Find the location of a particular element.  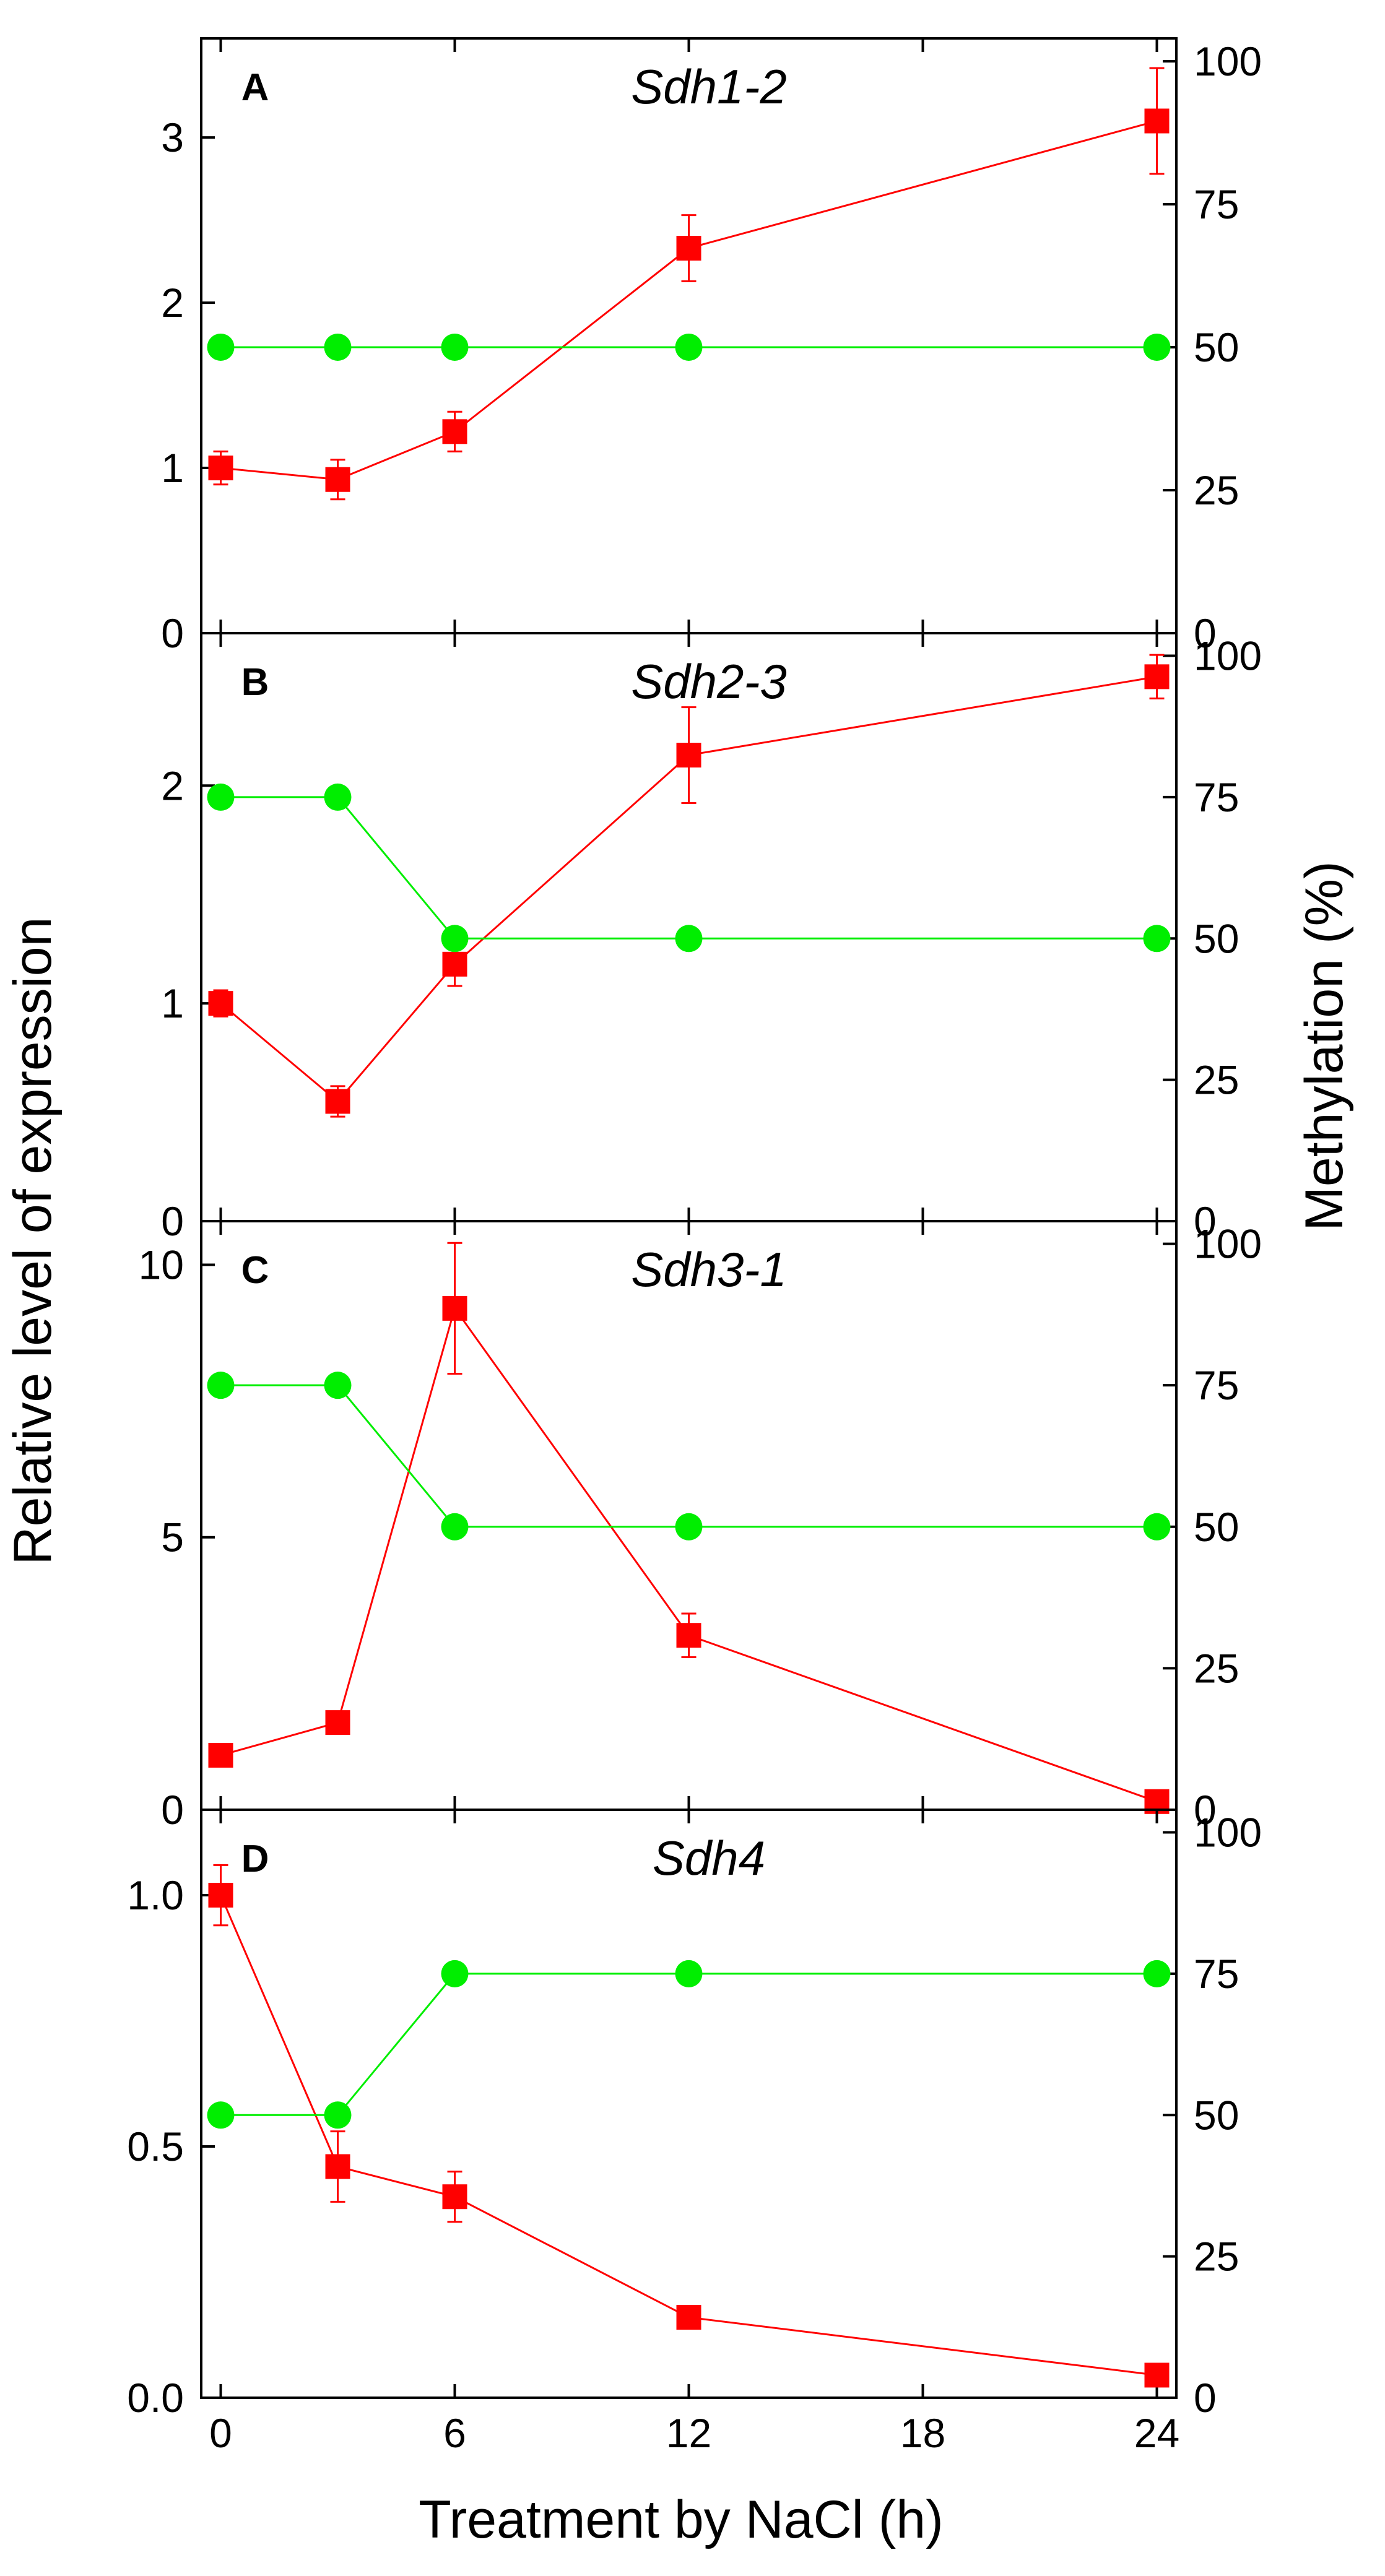

panel-letter-a: A is located at coordinates (255, 87).